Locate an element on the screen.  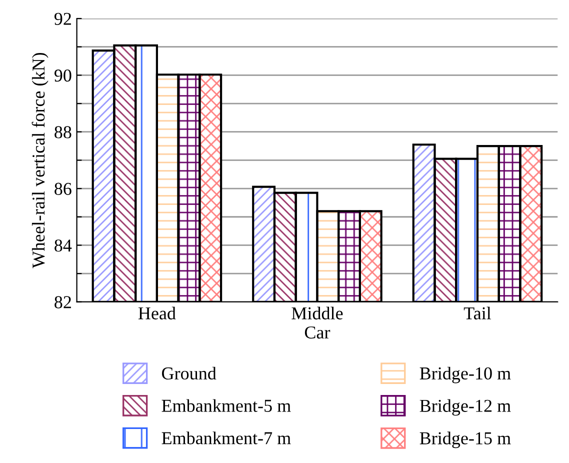
x-axis-title: Car is located at coordinates (317, 332).